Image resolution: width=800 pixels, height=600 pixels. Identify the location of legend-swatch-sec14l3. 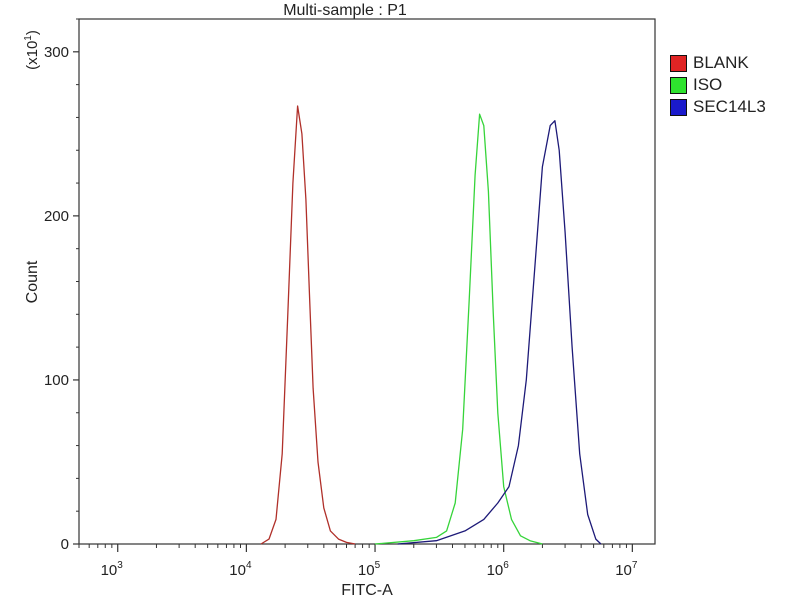
(678, 107).